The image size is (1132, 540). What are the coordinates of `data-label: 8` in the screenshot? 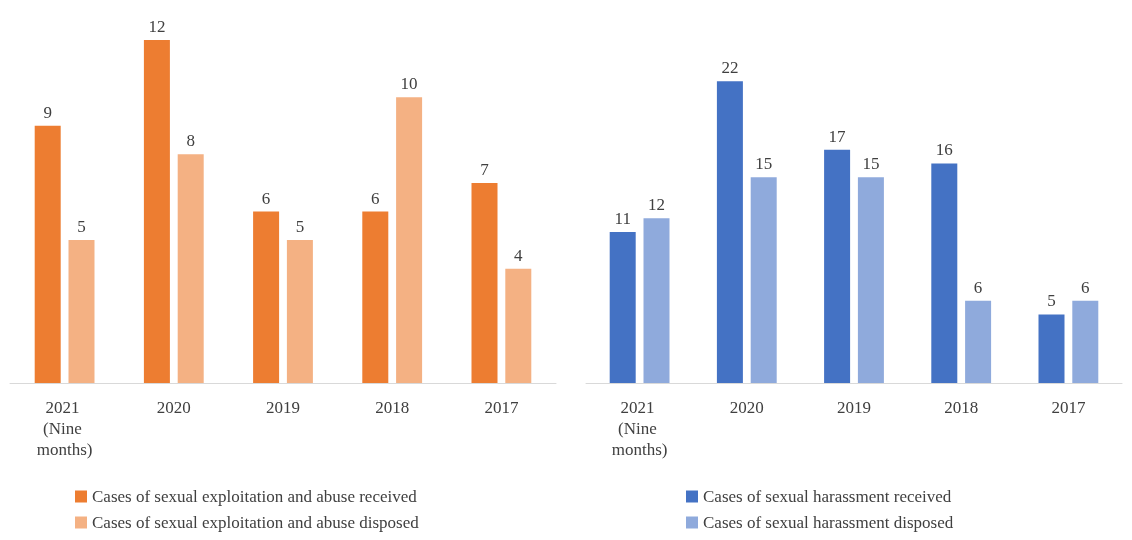 It's located at (190, 141).